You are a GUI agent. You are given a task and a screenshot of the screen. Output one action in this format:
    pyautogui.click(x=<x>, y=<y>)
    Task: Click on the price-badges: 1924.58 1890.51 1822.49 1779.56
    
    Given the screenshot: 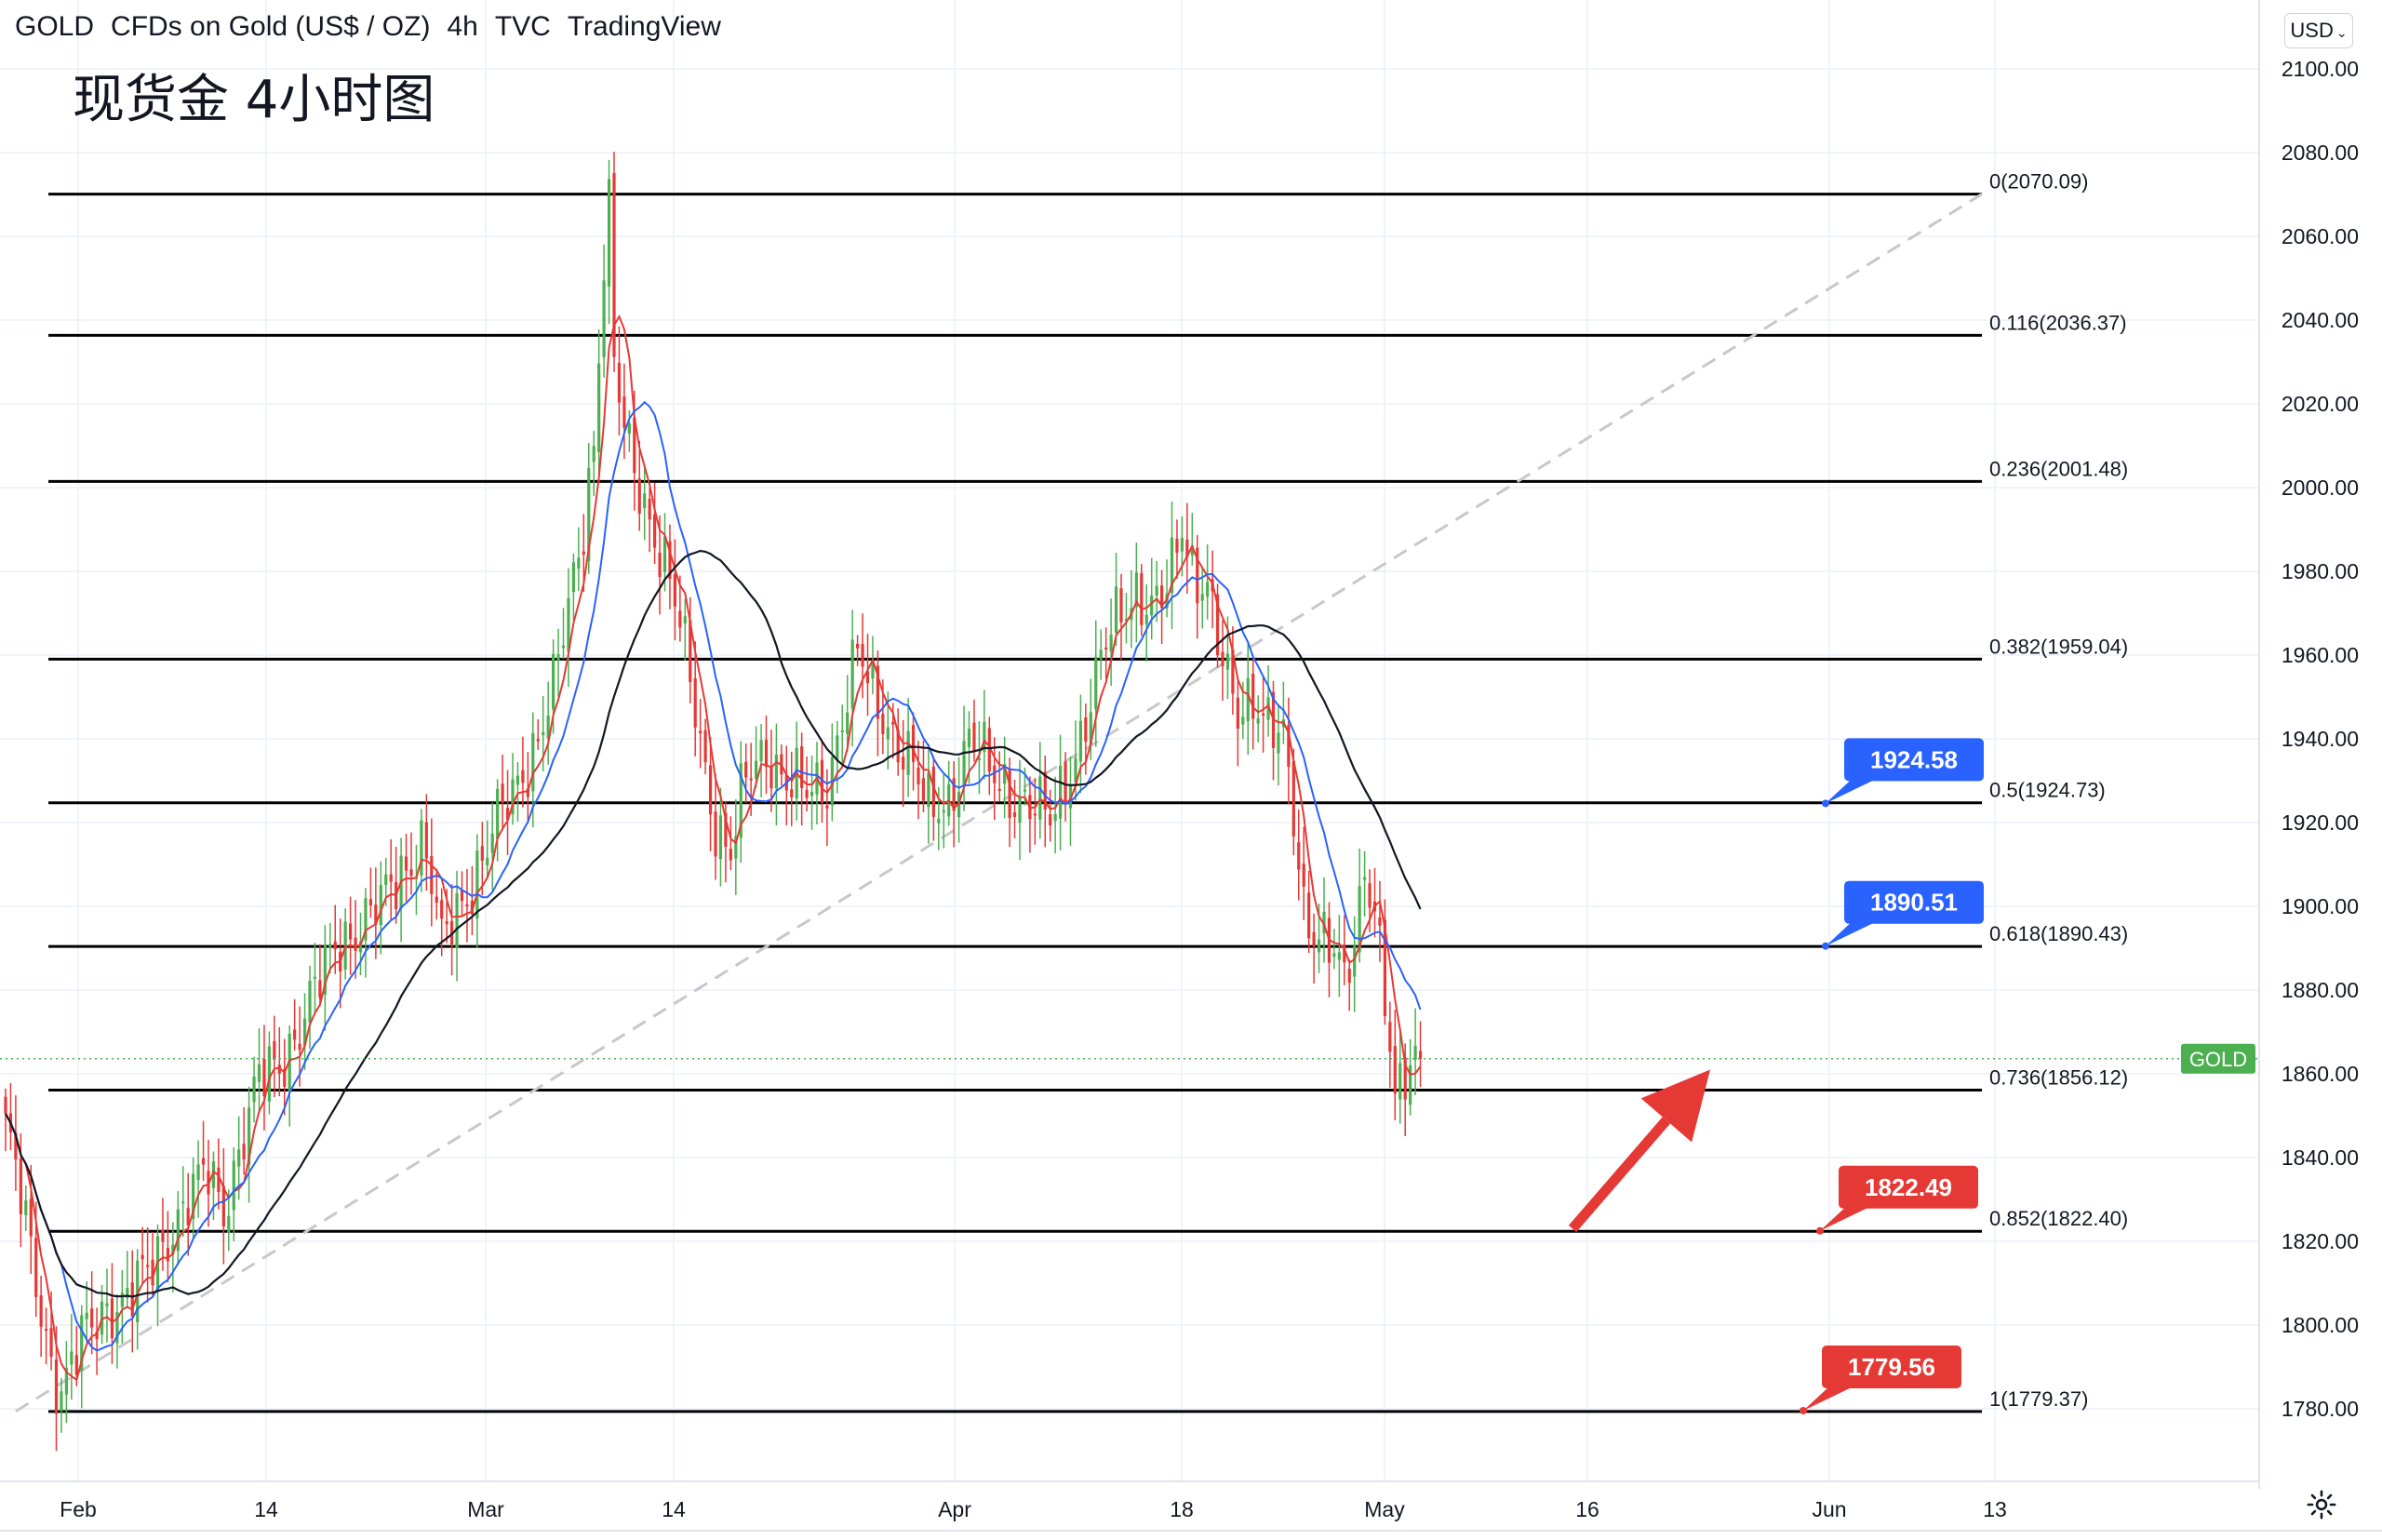 What is the action you would take?
    pyautogui.click(x=1892, y=1076)
    